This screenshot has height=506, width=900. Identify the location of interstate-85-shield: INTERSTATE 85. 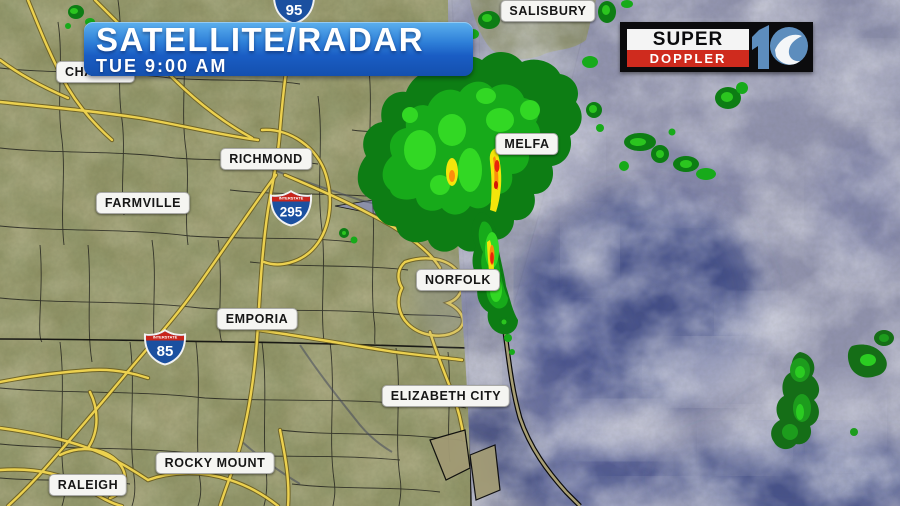
(165, 347).